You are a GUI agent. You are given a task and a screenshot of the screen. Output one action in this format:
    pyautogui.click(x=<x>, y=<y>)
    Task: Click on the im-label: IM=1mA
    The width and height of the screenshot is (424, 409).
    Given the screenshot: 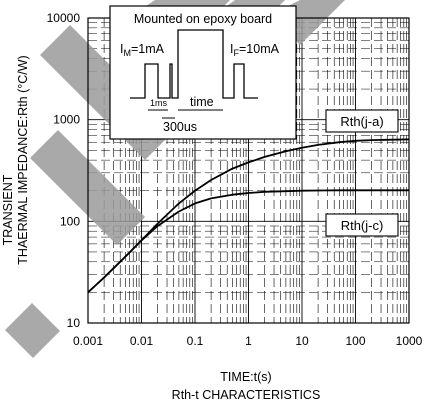 What is the action you would take?
    pyautogui.click(x=142, y=50)
    